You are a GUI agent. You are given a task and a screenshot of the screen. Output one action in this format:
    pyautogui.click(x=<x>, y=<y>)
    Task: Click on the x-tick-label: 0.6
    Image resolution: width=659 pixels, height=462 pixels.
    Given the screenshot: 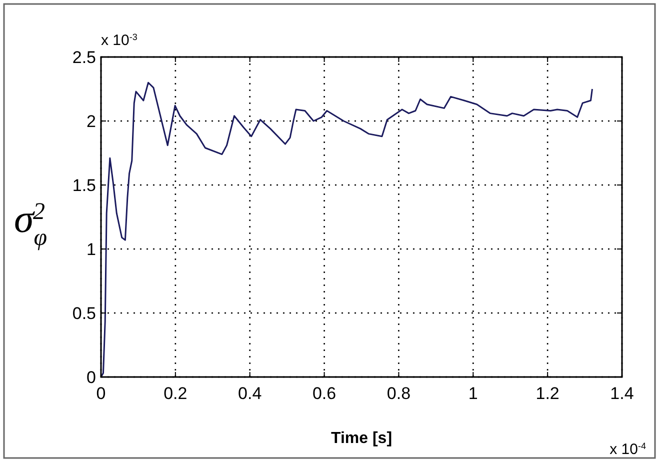 What is the action you would take?
    pyautogui.click(x=324, y=393)
    